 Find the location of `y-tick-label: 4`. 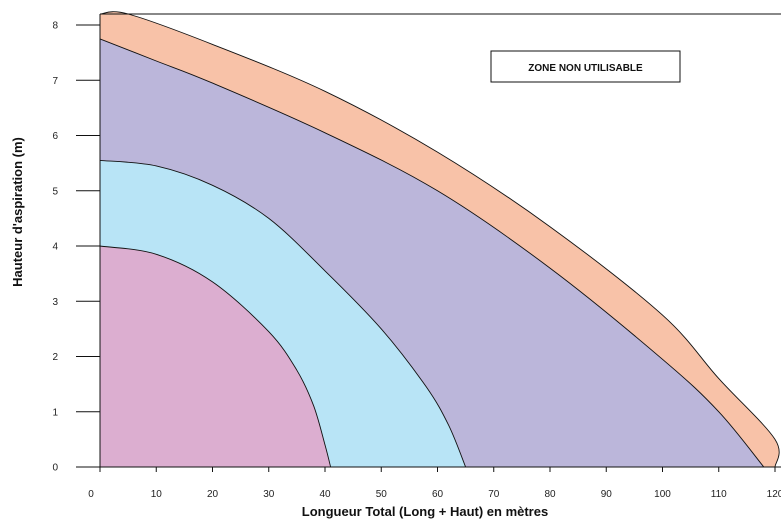

y-tick-label: 4 is located at coordinates (55, 247).